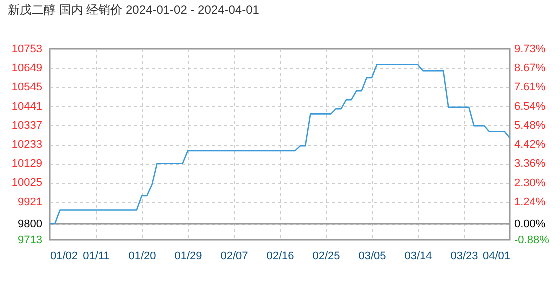 This screenshot has width=560, height=300. I want to click on y-tick-label: 10441, so click(27, 106).